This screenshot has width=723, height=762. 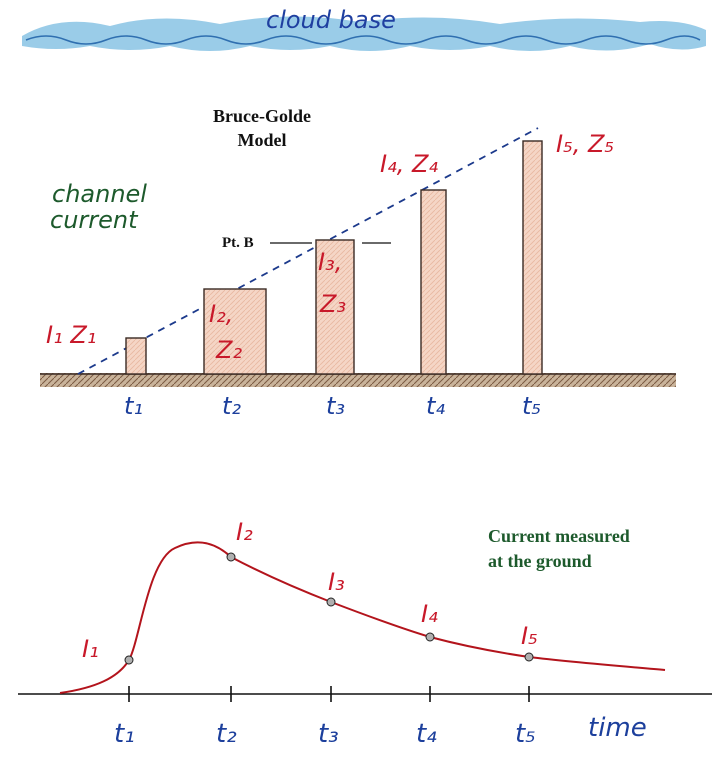 I want to click on bar-3-time-label: t₃, so click(x=335, y=406).